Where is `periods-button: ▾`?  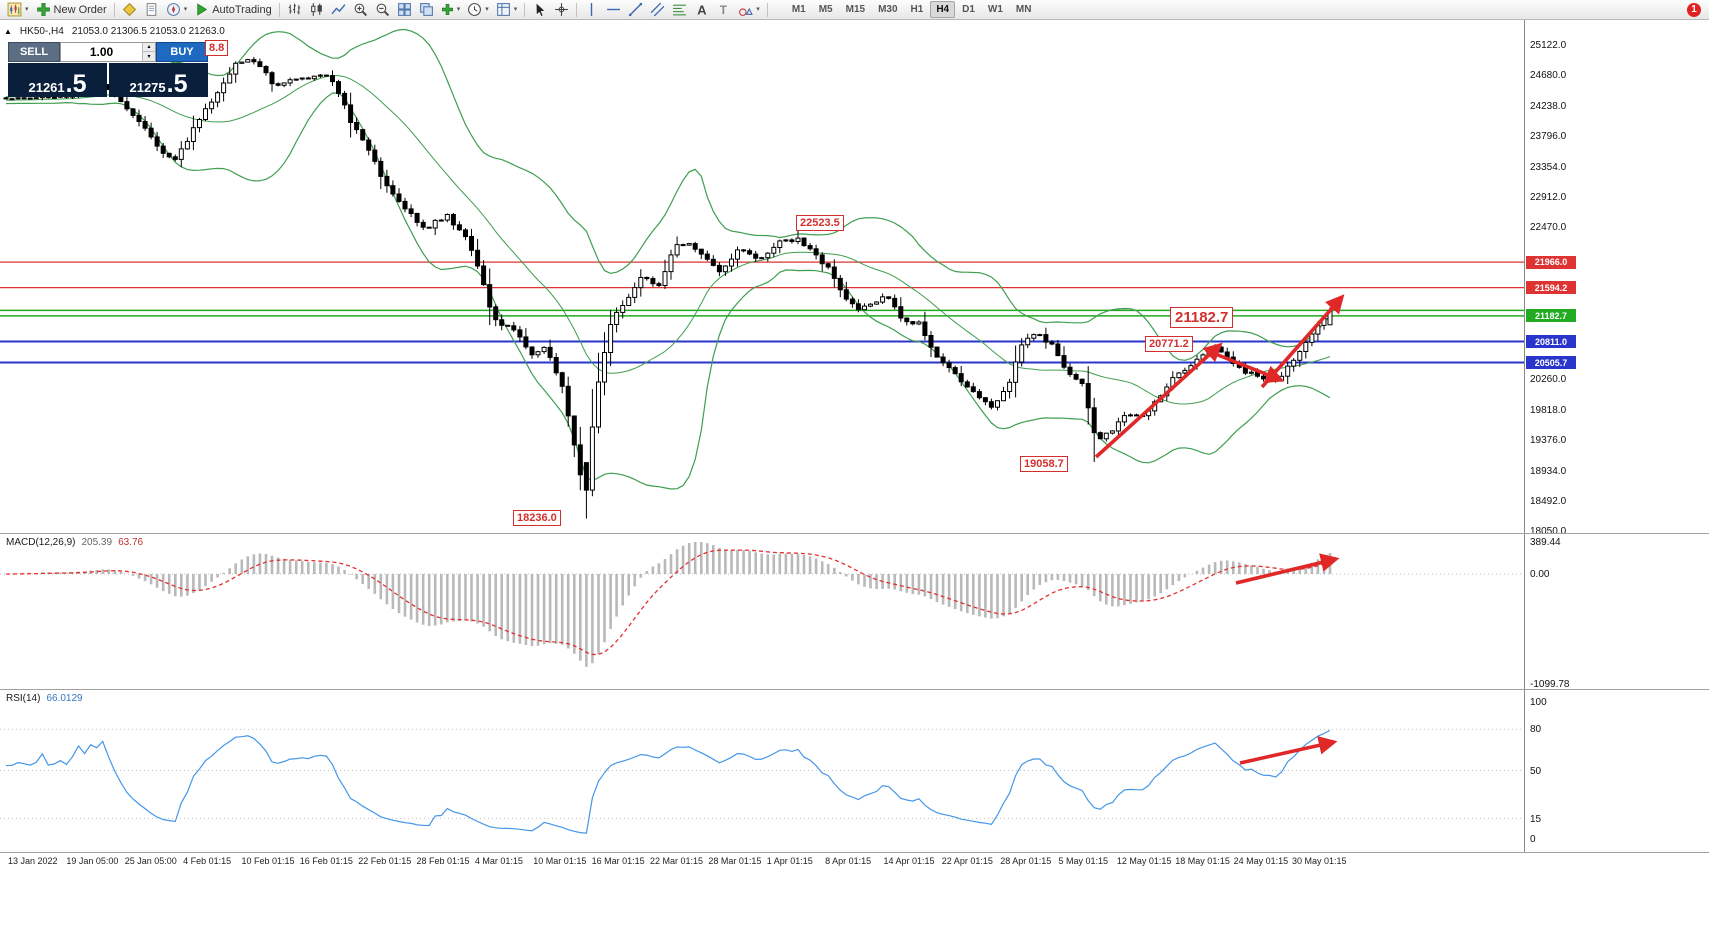
periods-button: ▾ is located at coordinates (478, 10).